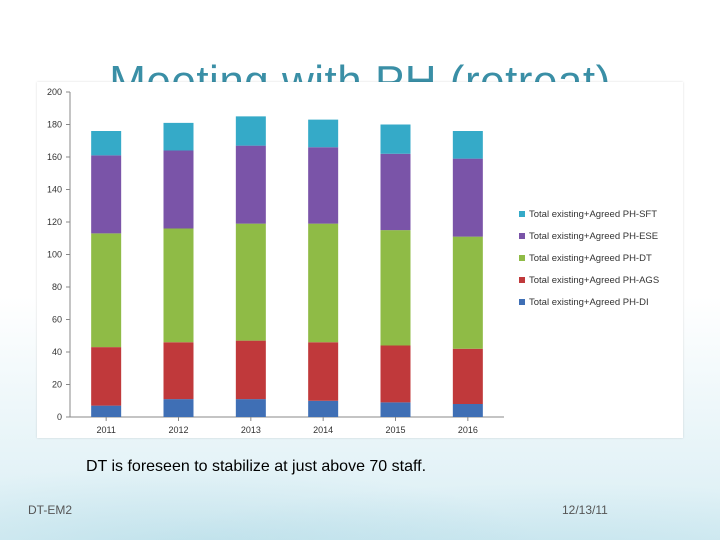  Describe the element at coordinates (57, 385) in the screenshot. I see `y-tick-label: 20` at that location.